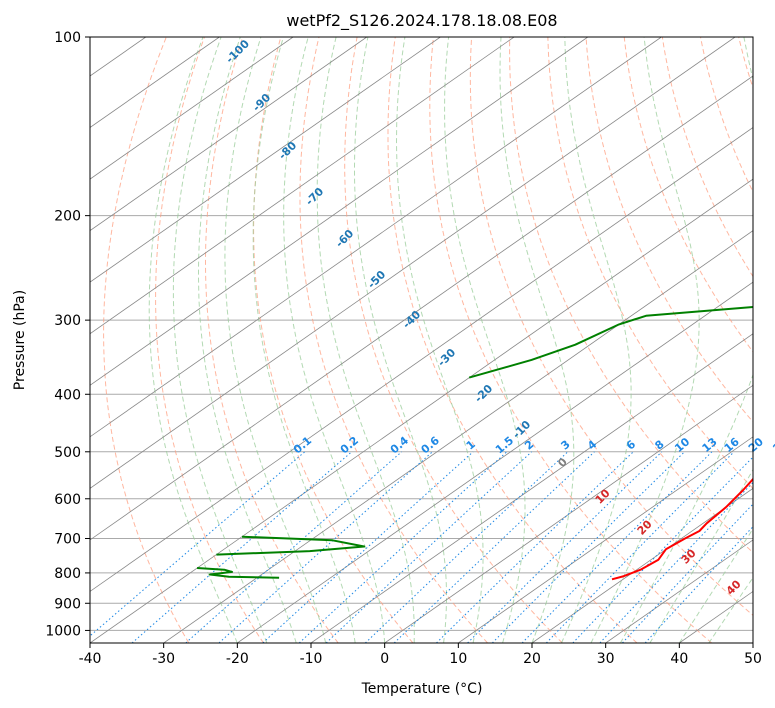 The width and height of the screenshot is (775, 708). What do you see at coordinates (90, 659) in the screenshot?
I see `x-tick-label: -40` at bounding box center [90, 659].